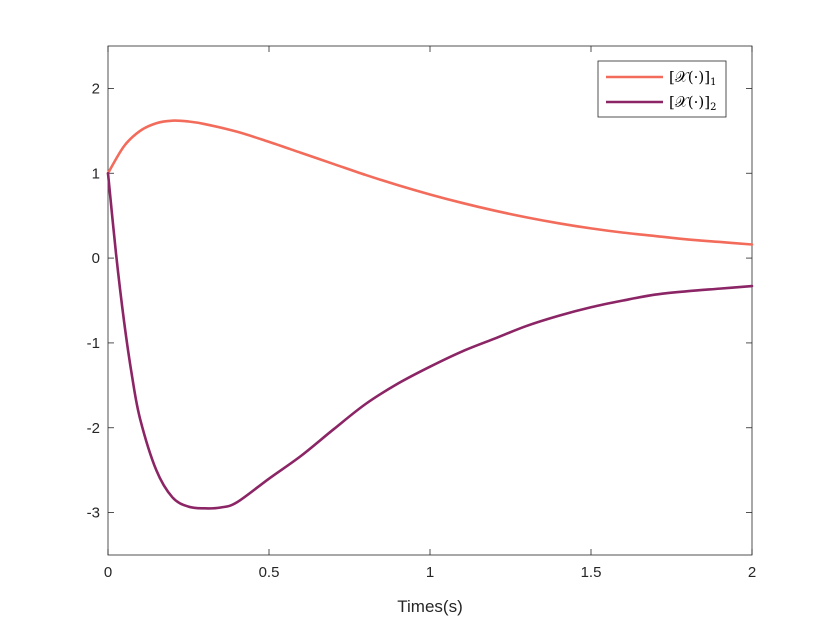 Image resolution: width=830 pixels, height=623 pixels. I want to click on x-axis-label: Times(s), so click(429, 606).